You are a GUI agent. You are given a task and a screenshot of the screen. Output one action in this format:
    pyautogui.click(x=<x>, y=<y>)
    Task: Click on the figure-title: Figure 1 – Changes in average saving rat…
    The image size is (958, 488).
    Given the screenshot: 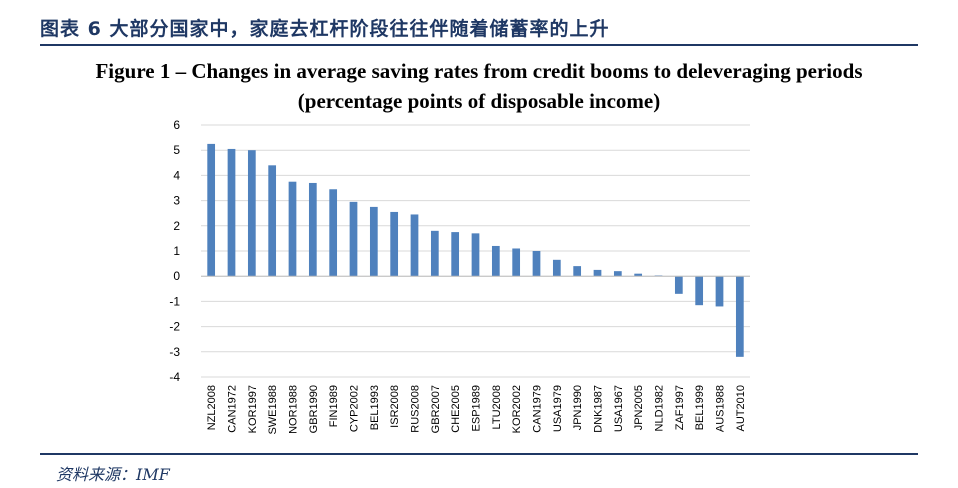 What is the action you would take?
    pyautogui.click(x=479, y=71)
    